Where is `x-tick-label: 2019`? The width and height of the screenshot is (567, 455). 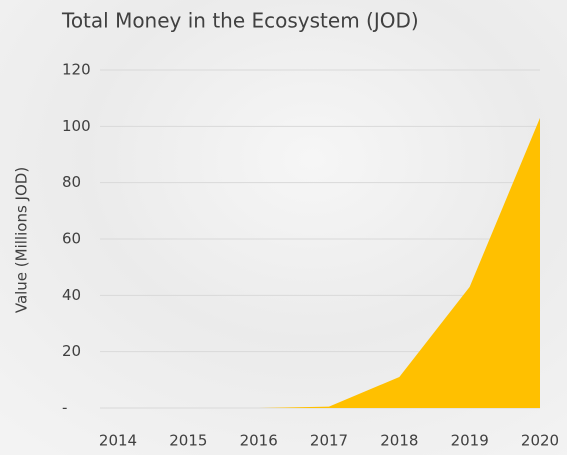 x-tick-label: 2019 is located at coordinates (470, 441).